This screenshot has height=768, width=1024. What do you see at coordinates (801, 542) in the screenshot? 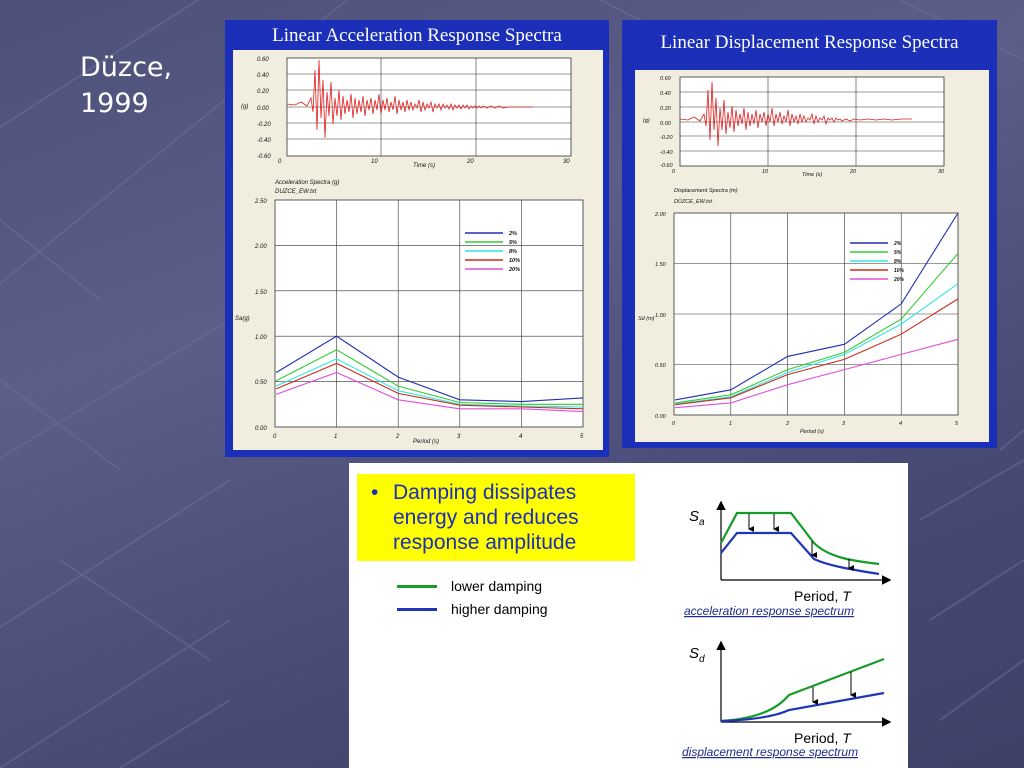
I see `sa-reduction-arrows` at bounding box center [801, 542].